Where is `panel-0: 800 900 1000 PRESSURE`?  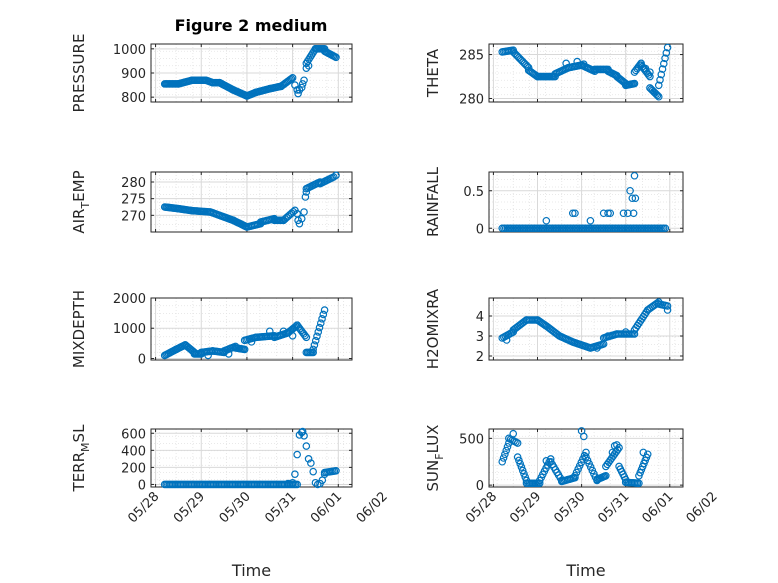 panel-0: 800 900 1000 PRESSURE is located at coordinates (211, 73).